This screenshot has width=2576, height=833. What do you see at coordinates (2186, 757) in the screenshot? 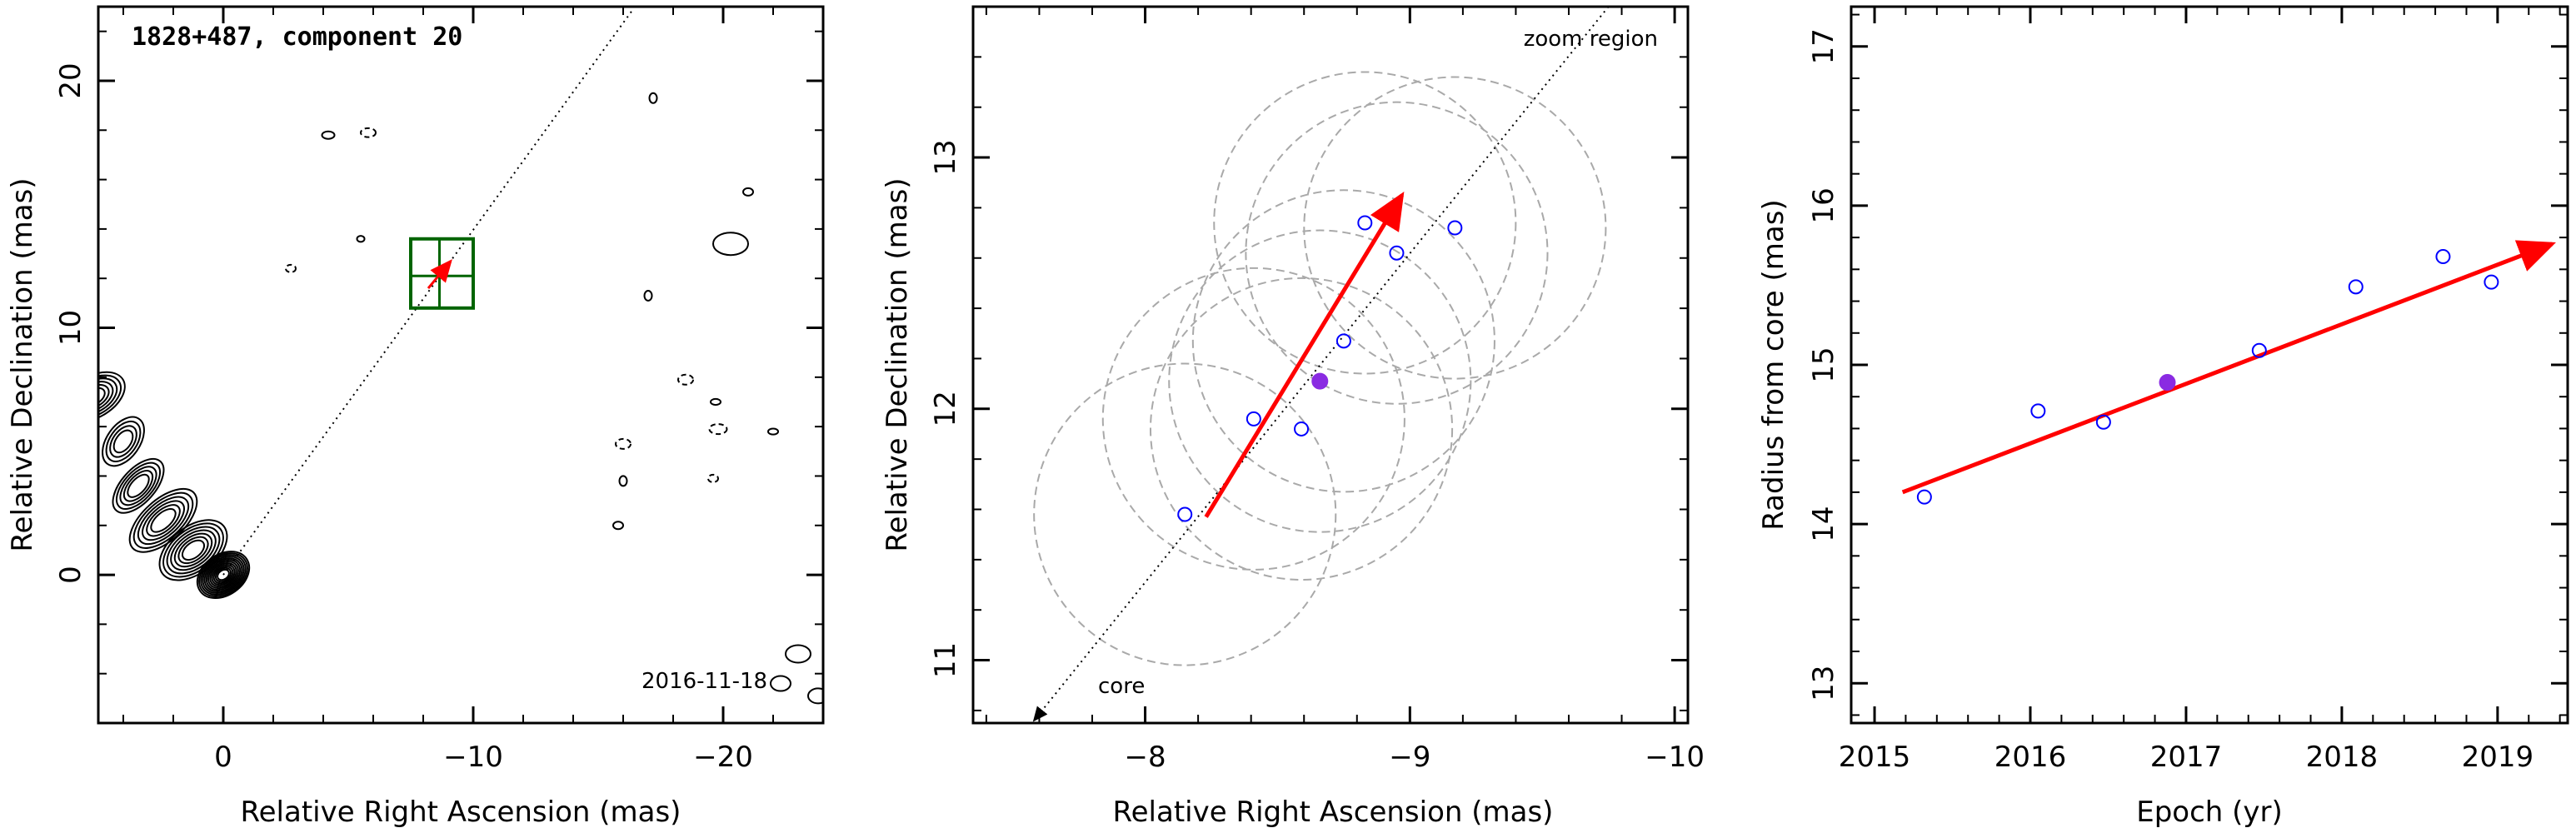
I see `x-tick-label: 2017` at bounding box center [2186, 757].